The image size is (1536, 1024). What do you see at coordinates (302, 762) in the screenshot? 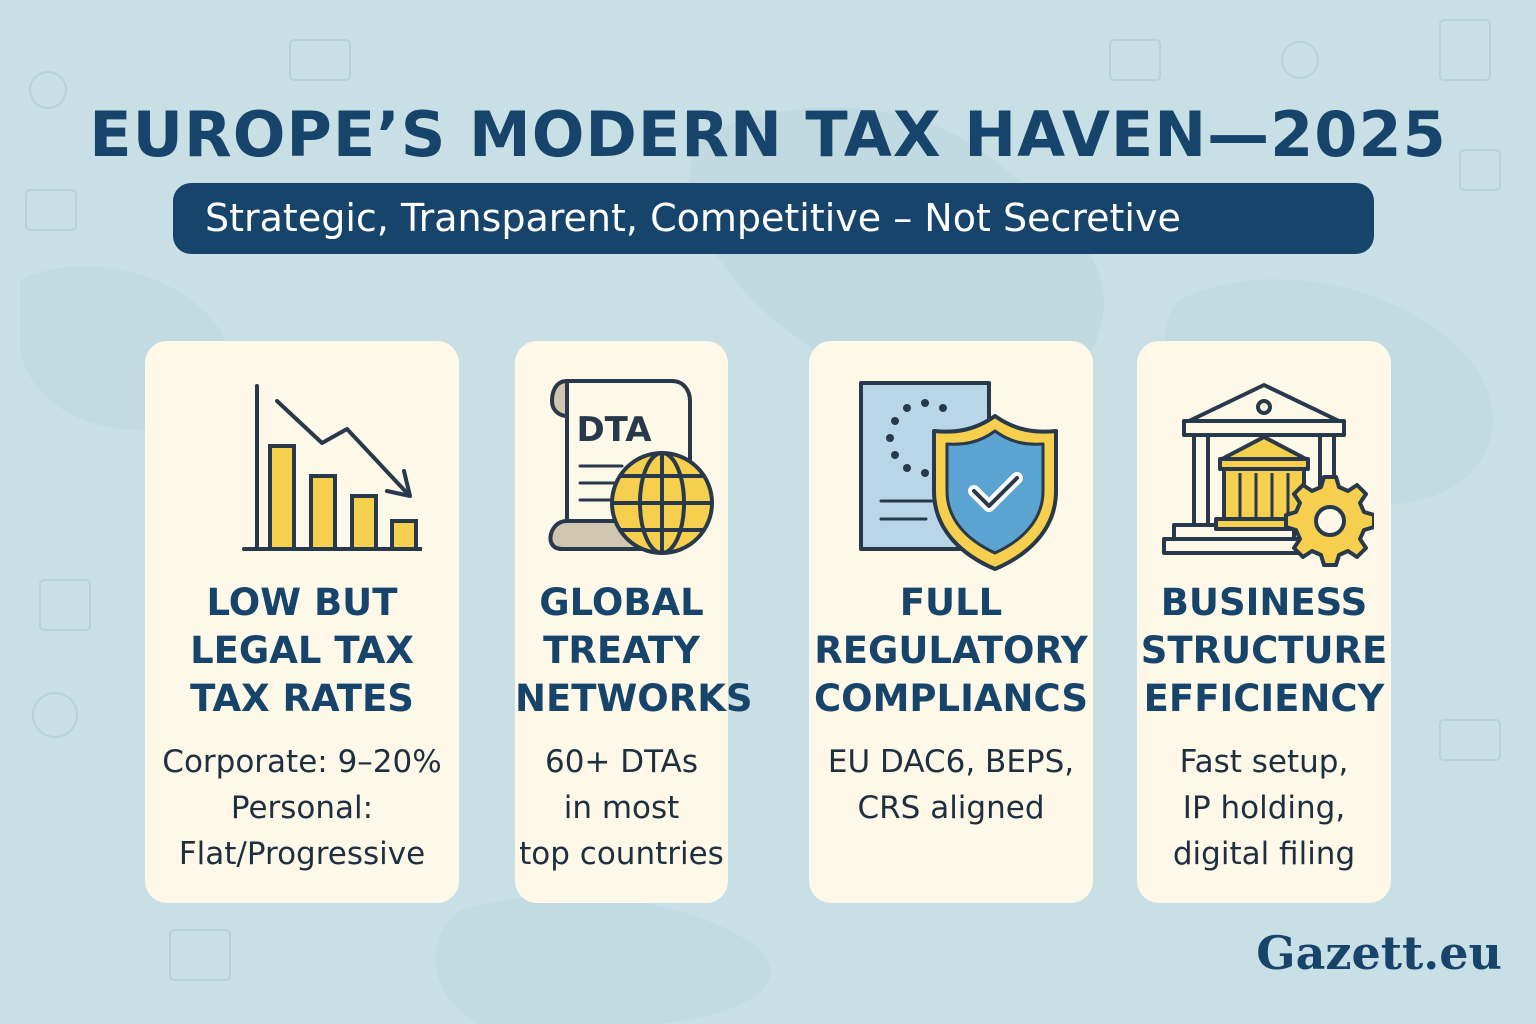
I see `card-body-line: Corporate: 9–20%` at bounding box center [302, 762].